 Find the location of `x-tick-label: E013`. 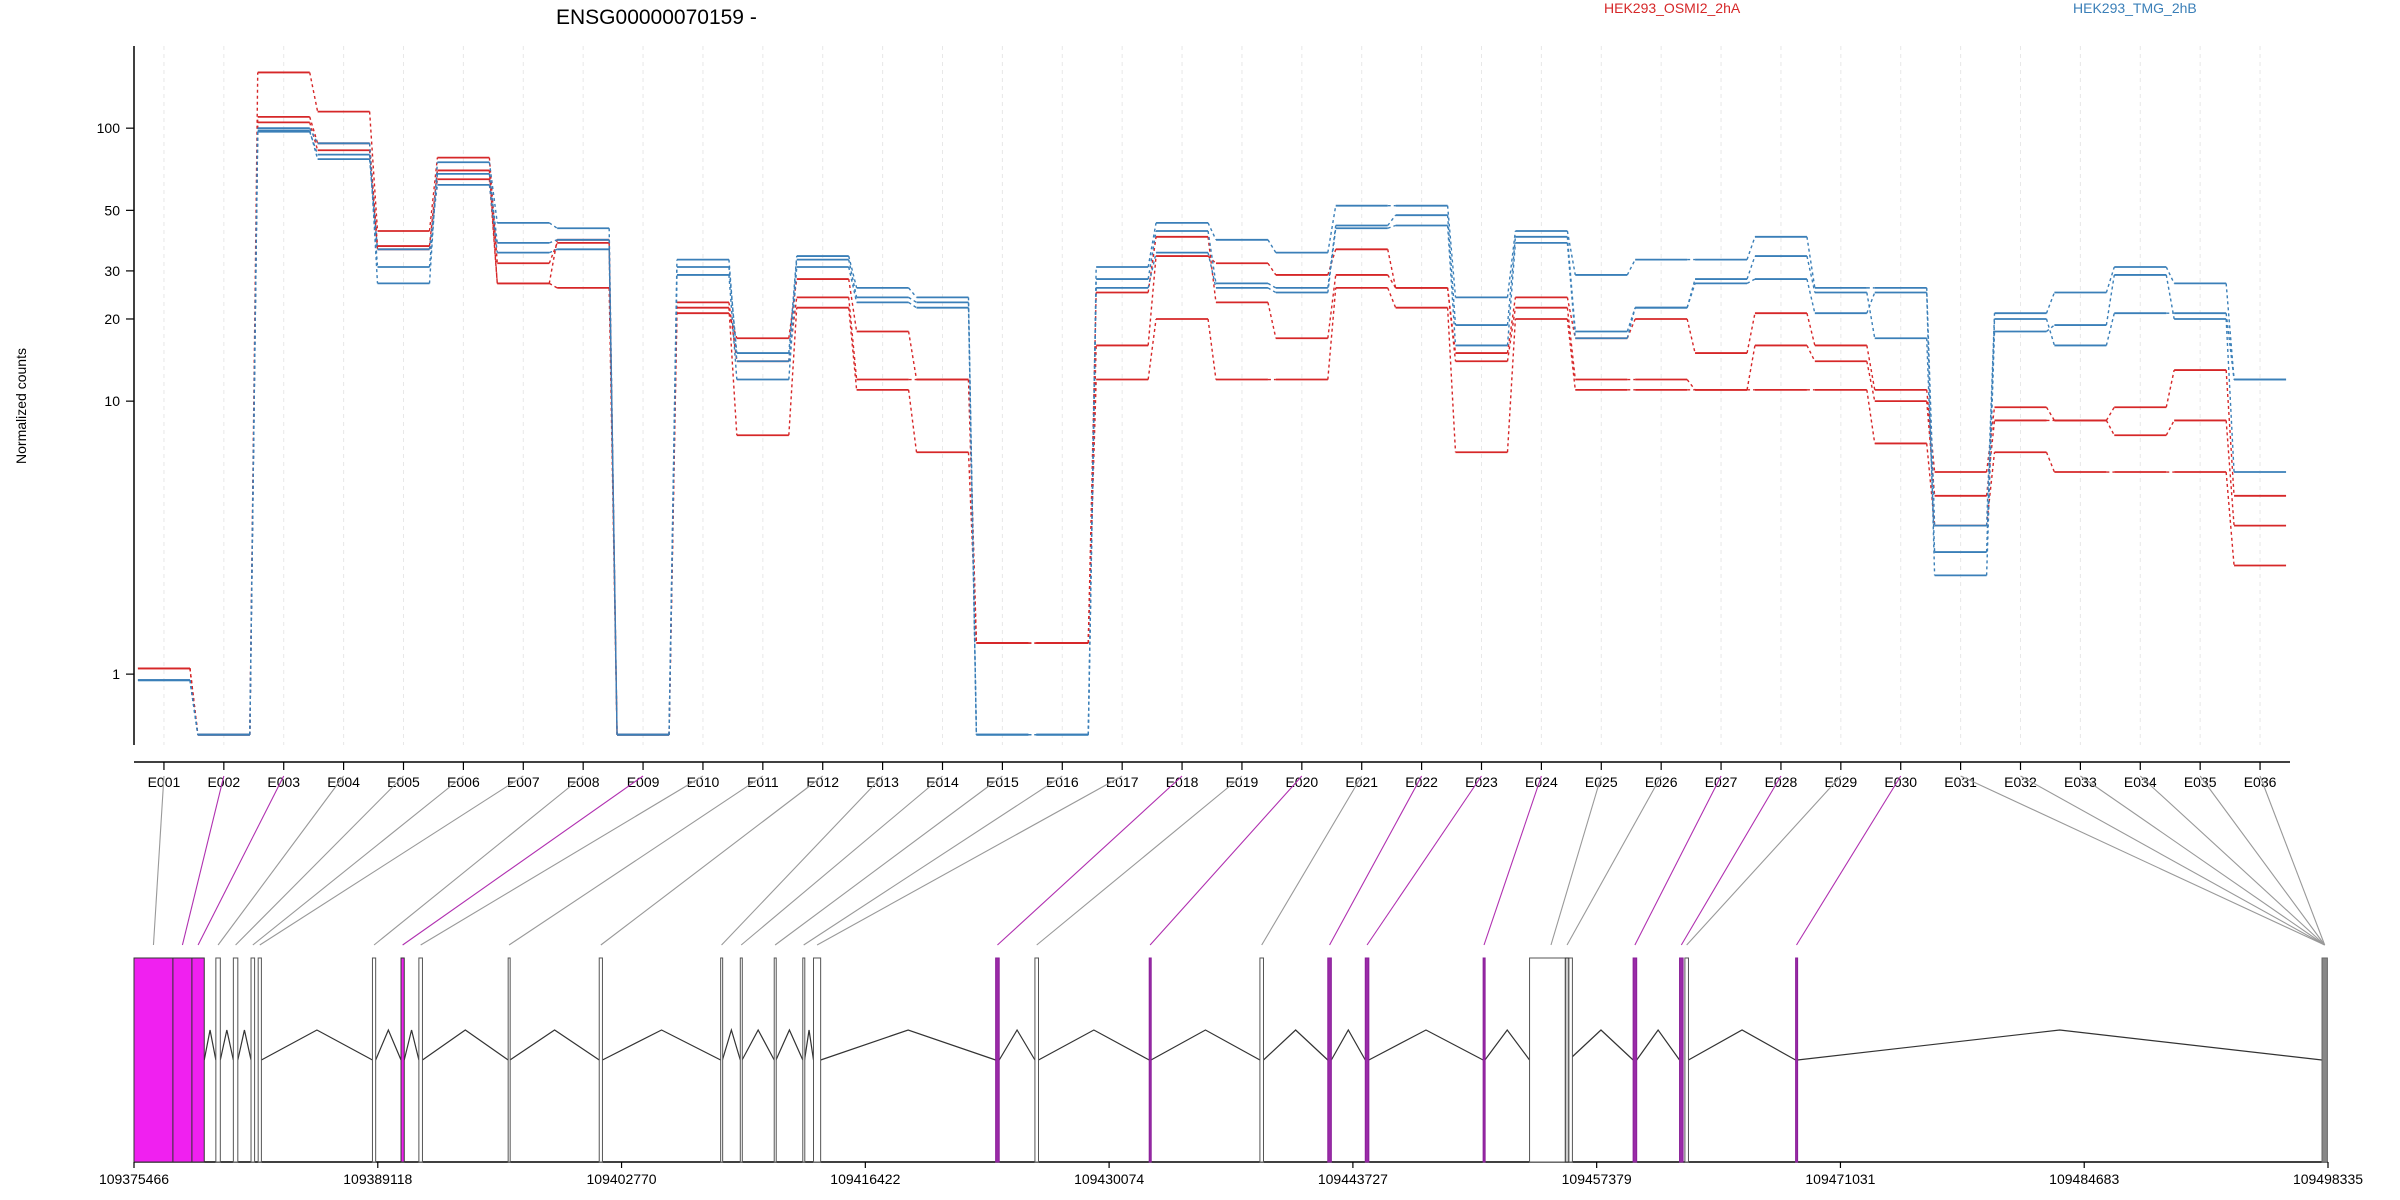

x-tick-label: E013 is located at coordinates (882, 782).